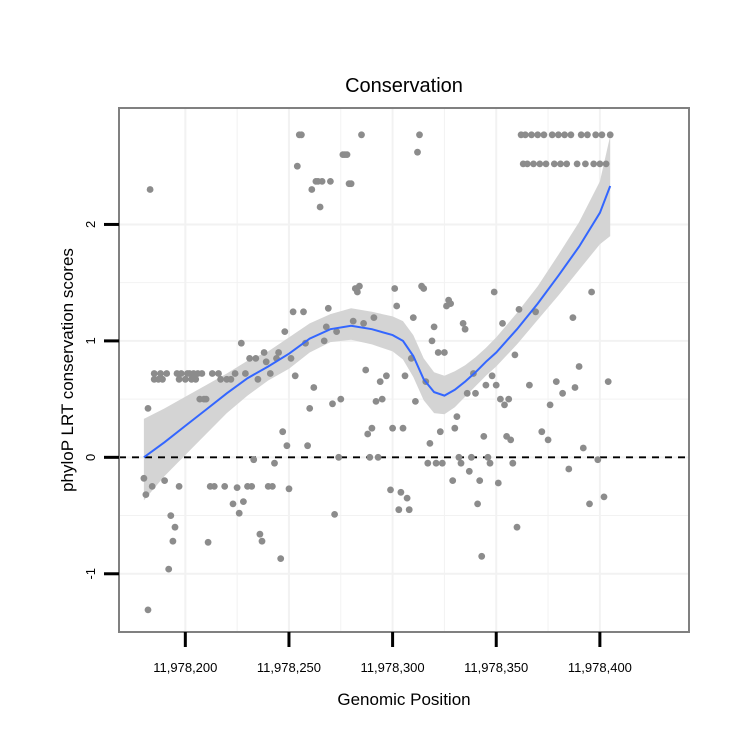 The height and width of the screenshot is (750, 750). What do you see at coordinates (393, 667) in the screenshot?
I see `x-tick-label: 11,978,300` at bounding box center [393, 667].